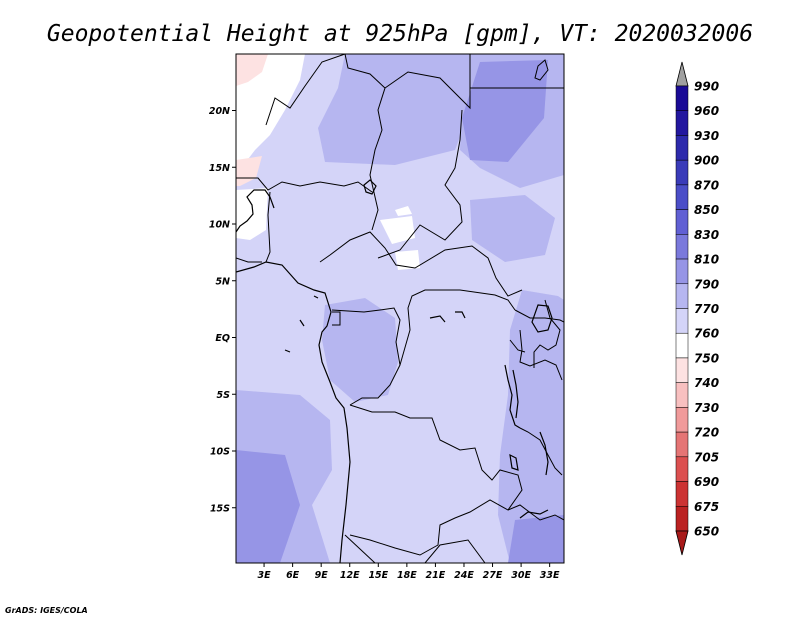 The image size is (800, 618). What do you see at coordinates (219, 111) in the screenshot?
I see `lat-tick-label: 20N` at bounding box center [219, 111].